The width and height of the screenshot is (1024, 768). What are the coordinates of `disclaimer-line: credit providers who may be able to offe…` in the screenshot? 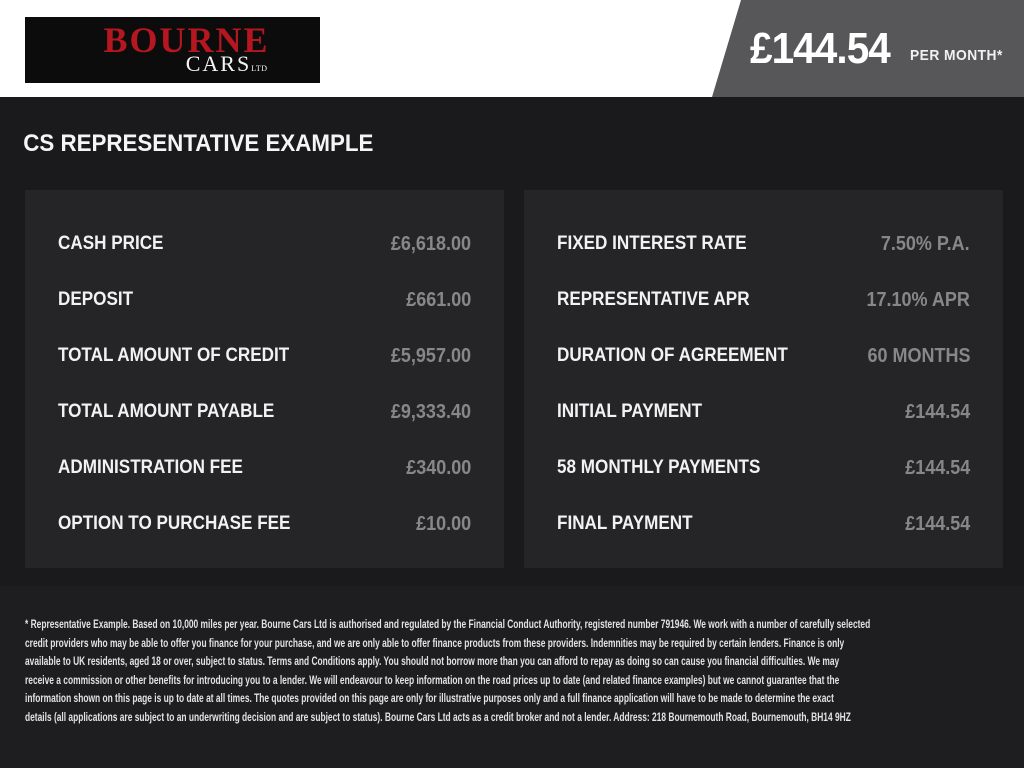 It's located at (435, 642).